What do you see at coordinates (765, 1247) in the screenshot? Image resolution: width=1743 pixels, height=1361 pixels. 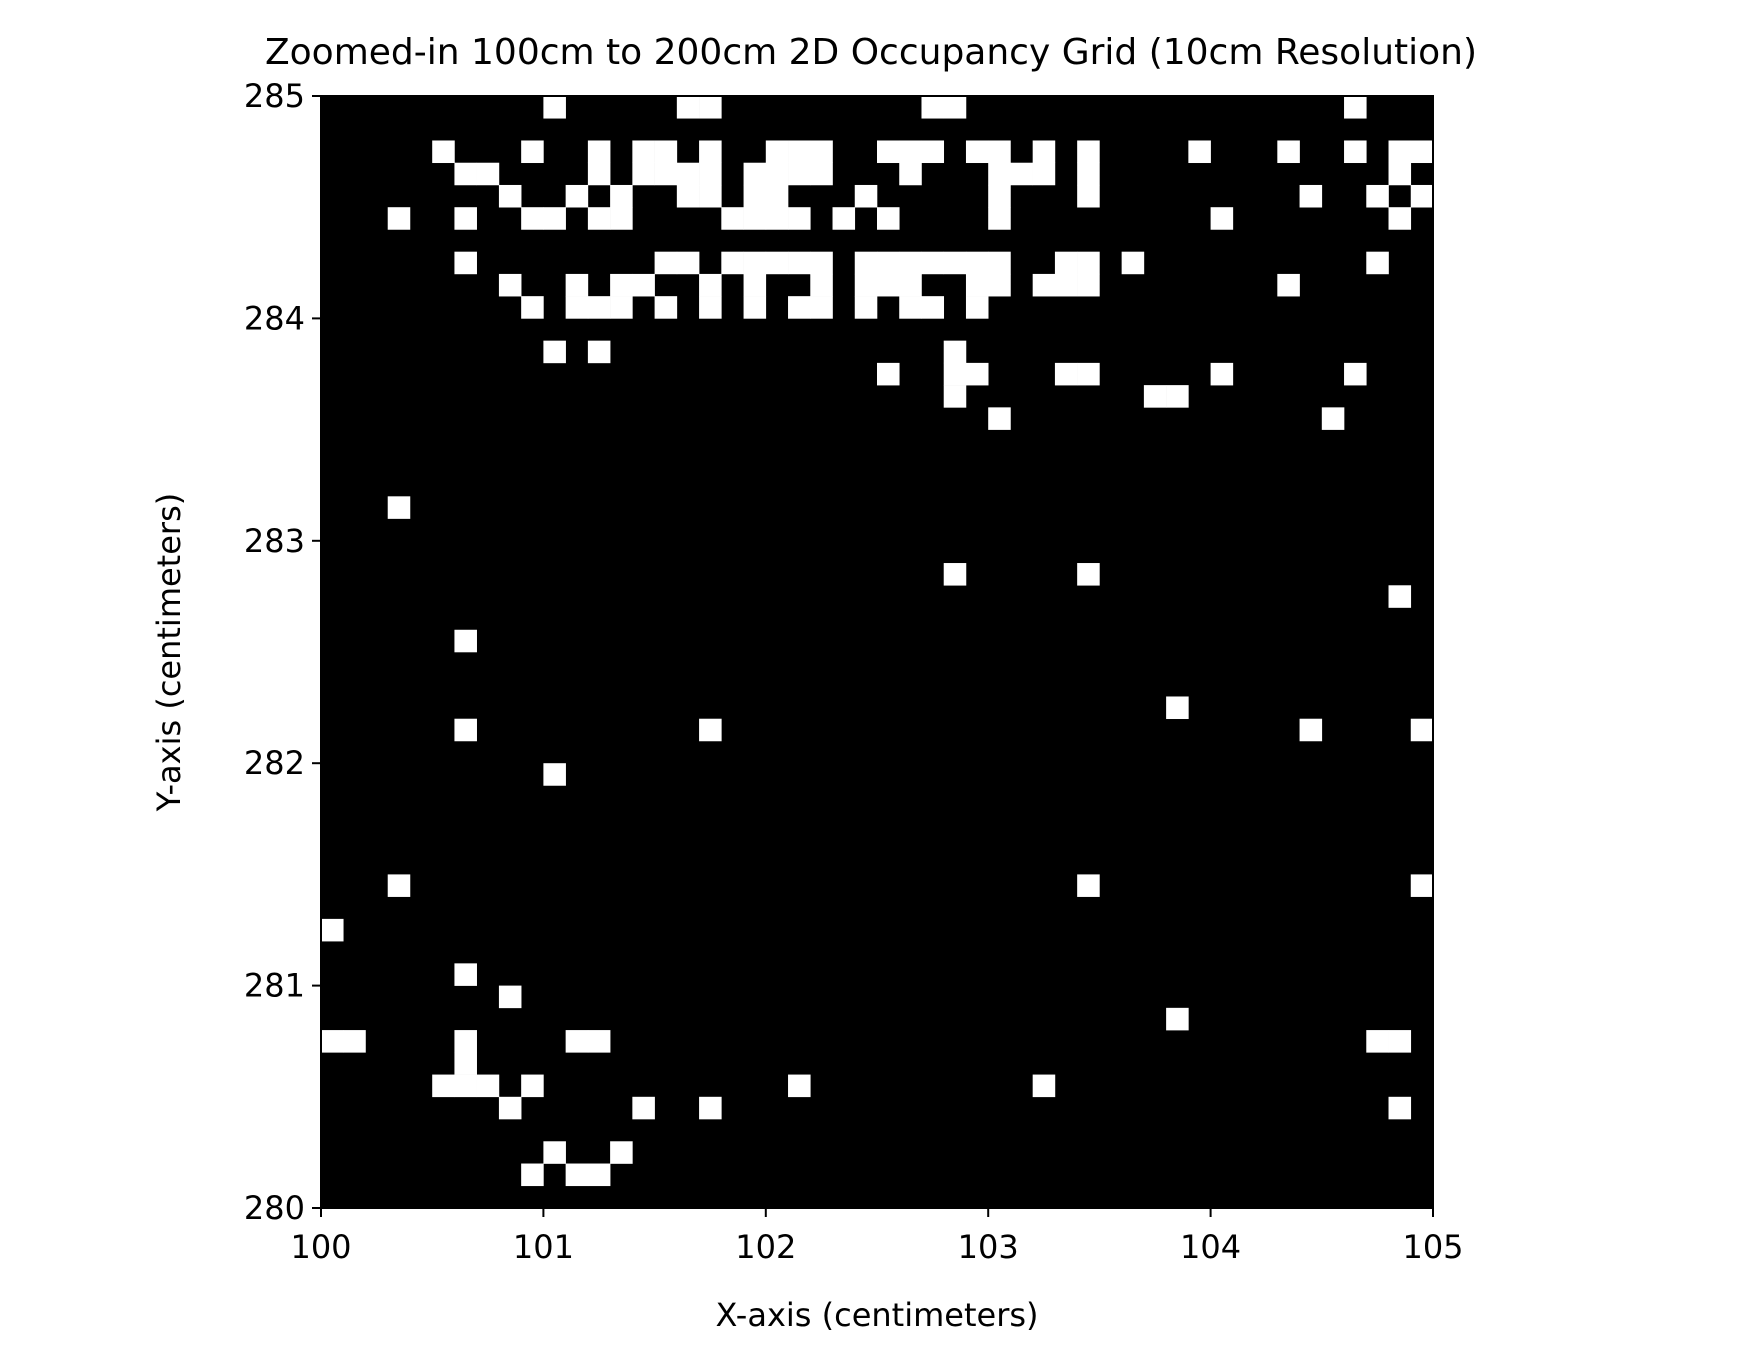 I see `x-tick-label: 102` at bounding box center [765, 1247].